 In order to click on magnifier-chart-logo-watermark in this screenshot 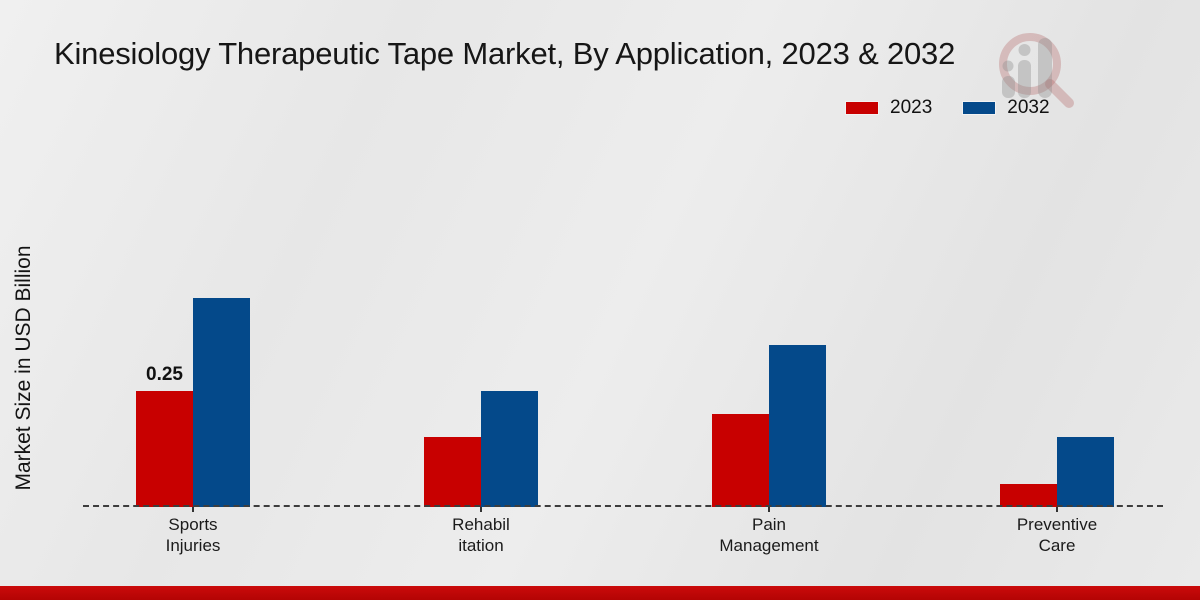, I will do `click(1036, 70)`.